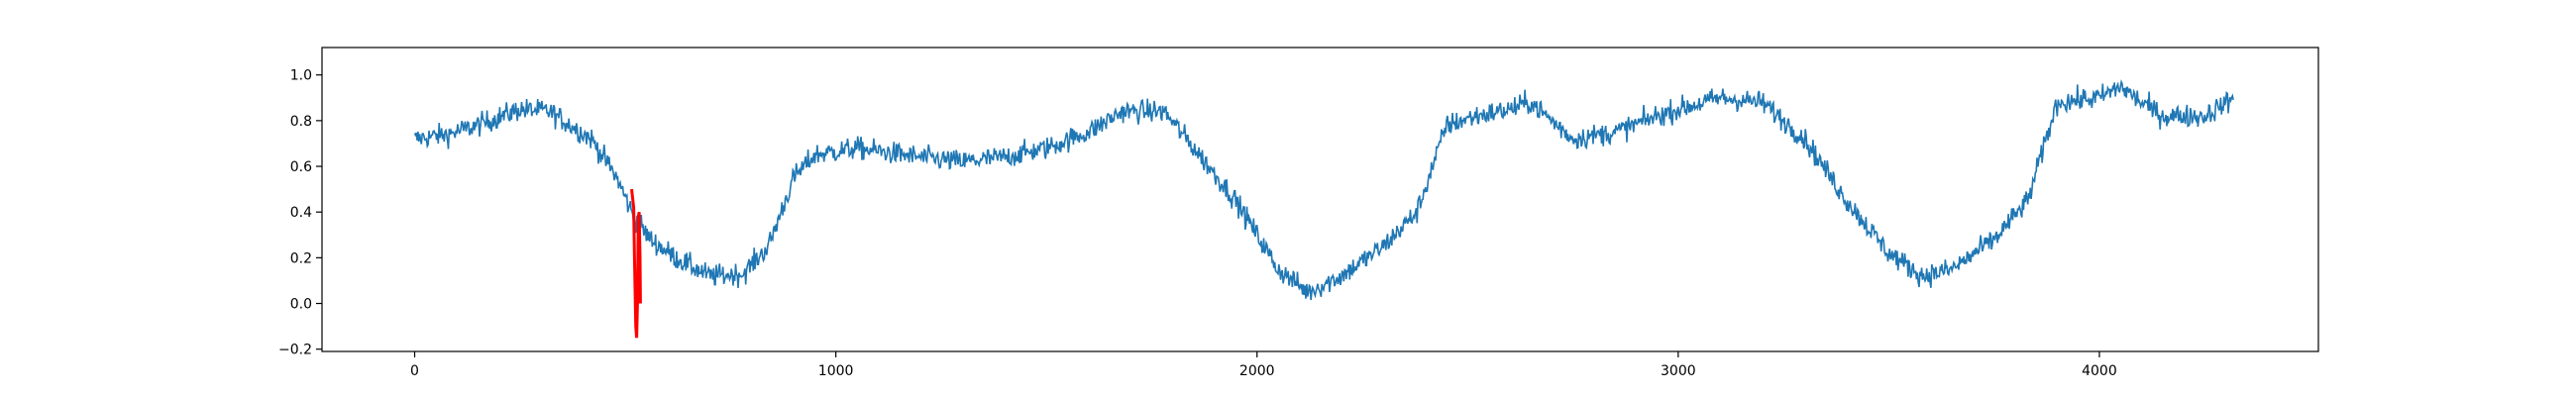  What do you see at coordinates (301, 76) in the screenshot?
I see `y-tick-label: 1.0` at bounding box center [301, 76].